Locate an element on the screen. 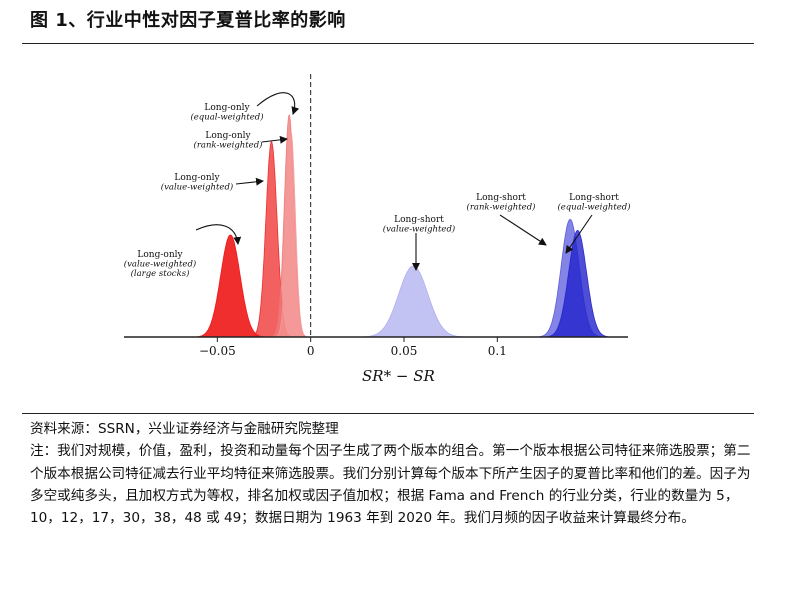 This screenshot has width=785, height=598. x-tick-label: 0.05 is located at coordinates (404, 351).